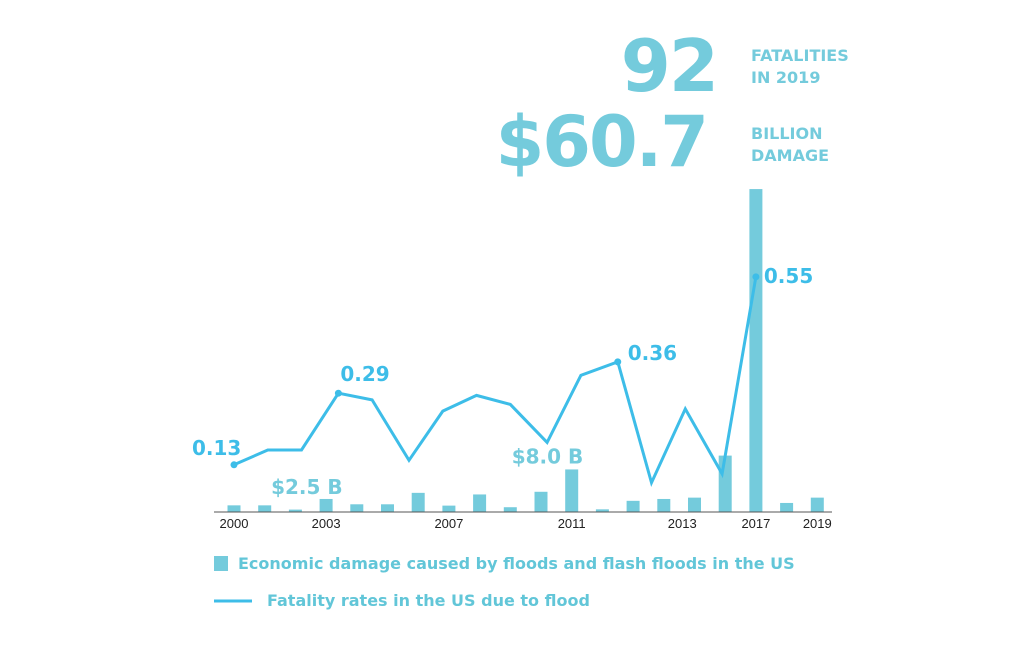  What do you see at coordinates (234, 523) in the screenshot?
I see `x-tick-label: 2000` at bounding box center [234, 523].